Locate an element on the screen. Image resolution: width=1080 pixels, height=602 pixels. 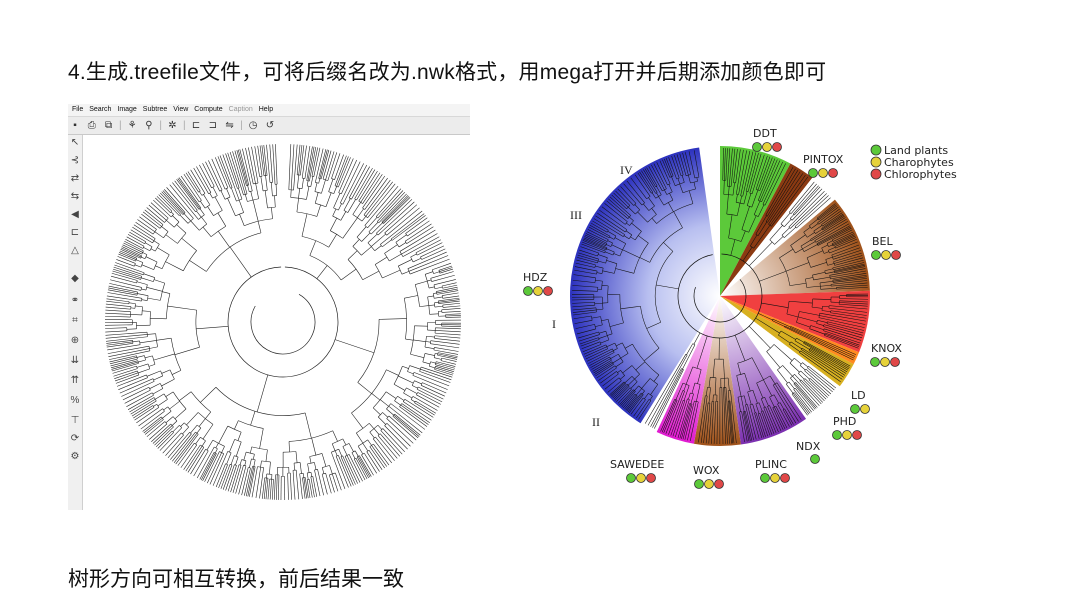
gear-icon: ⚙ is located at coordinates (75, 456).